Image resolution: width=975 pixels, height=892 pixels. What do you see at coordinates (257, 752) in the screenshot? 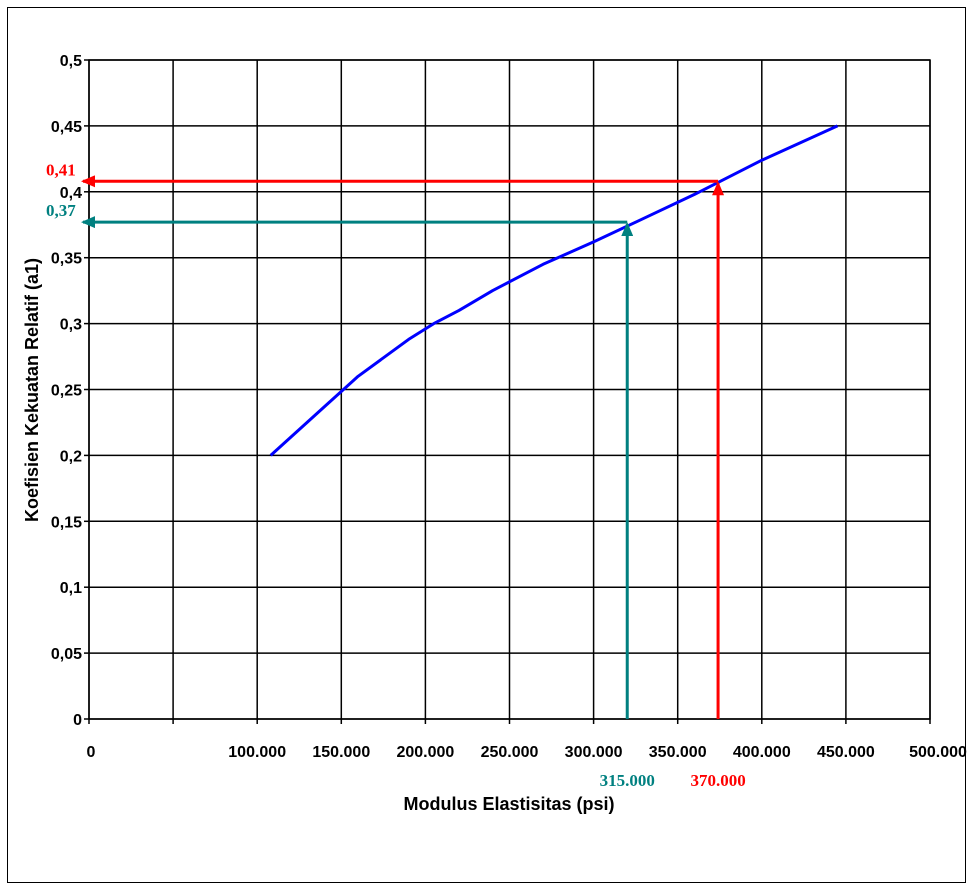
I see `x-tick-label: 100.000` at bounding box center [257, 752].